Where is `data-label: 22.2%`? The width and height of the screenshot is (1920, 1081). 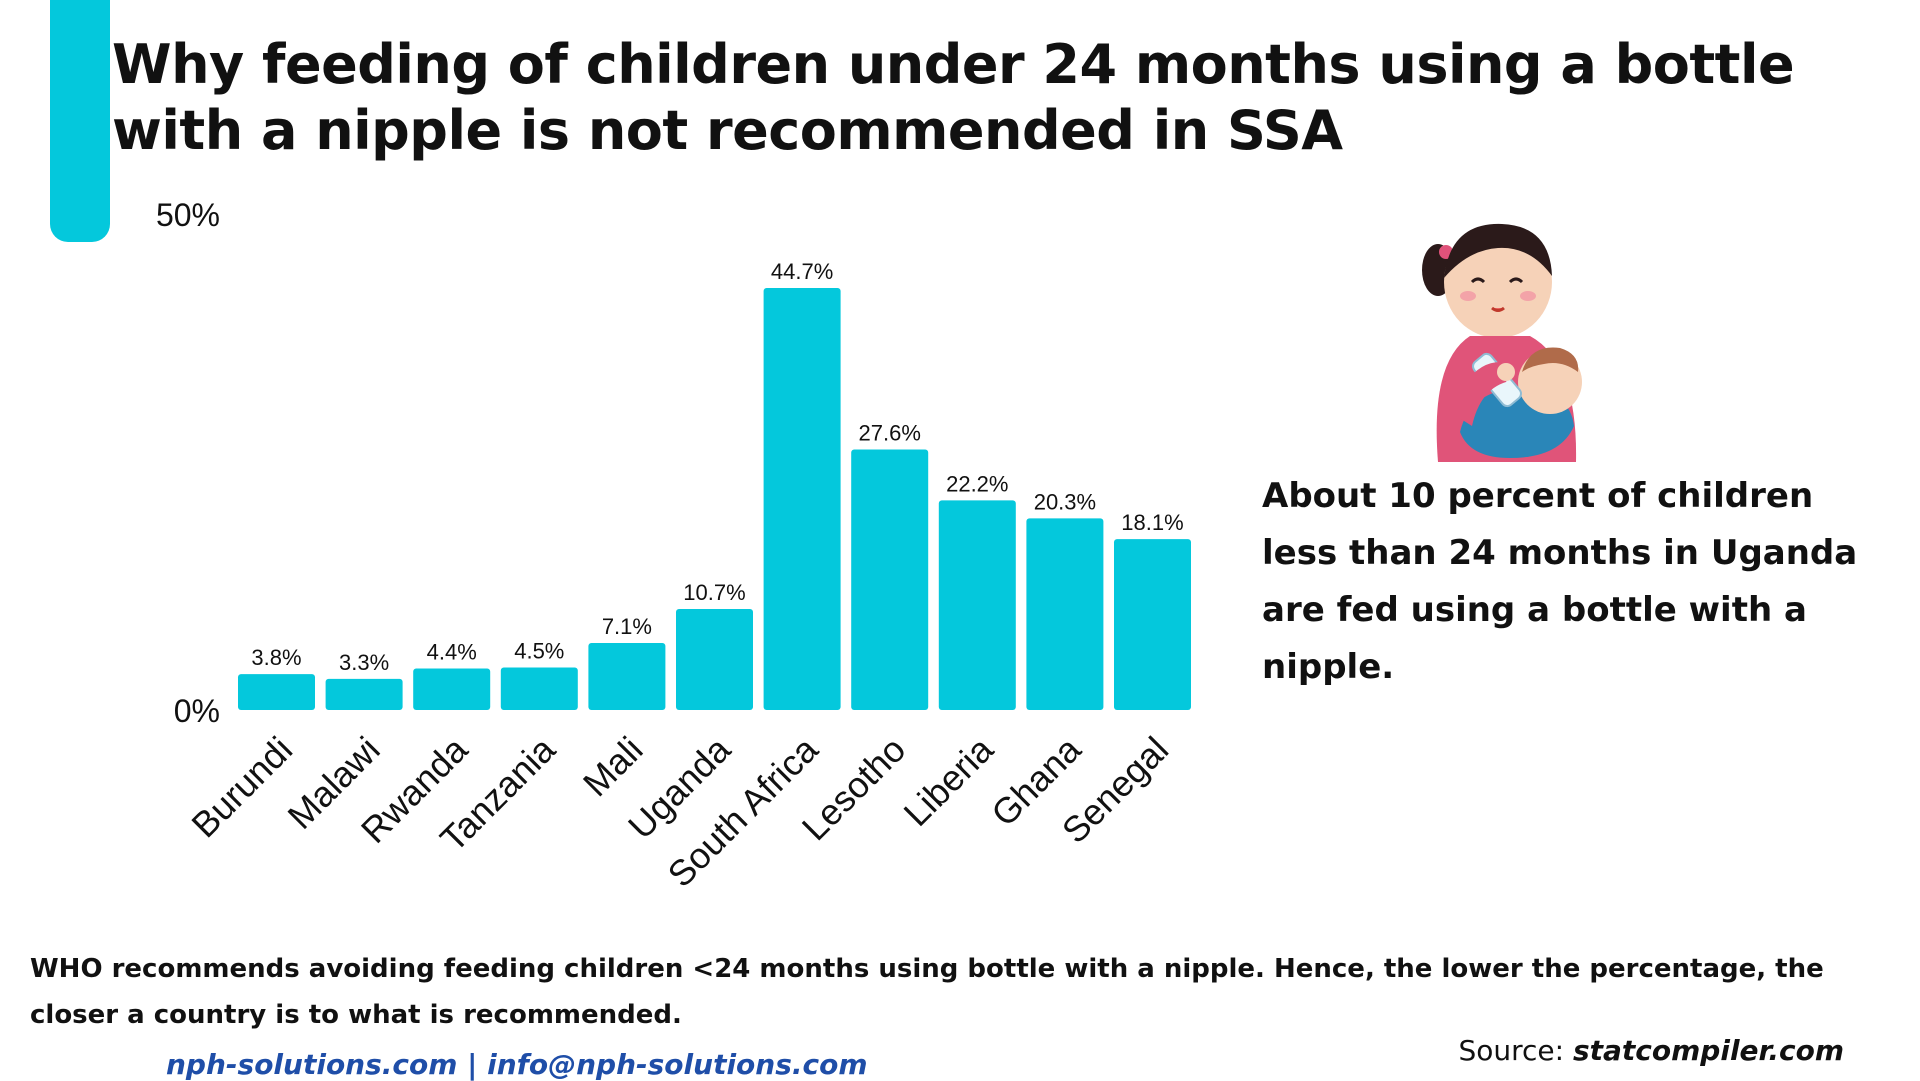 data-label: 22.2% is located at coordinates (977, 483).